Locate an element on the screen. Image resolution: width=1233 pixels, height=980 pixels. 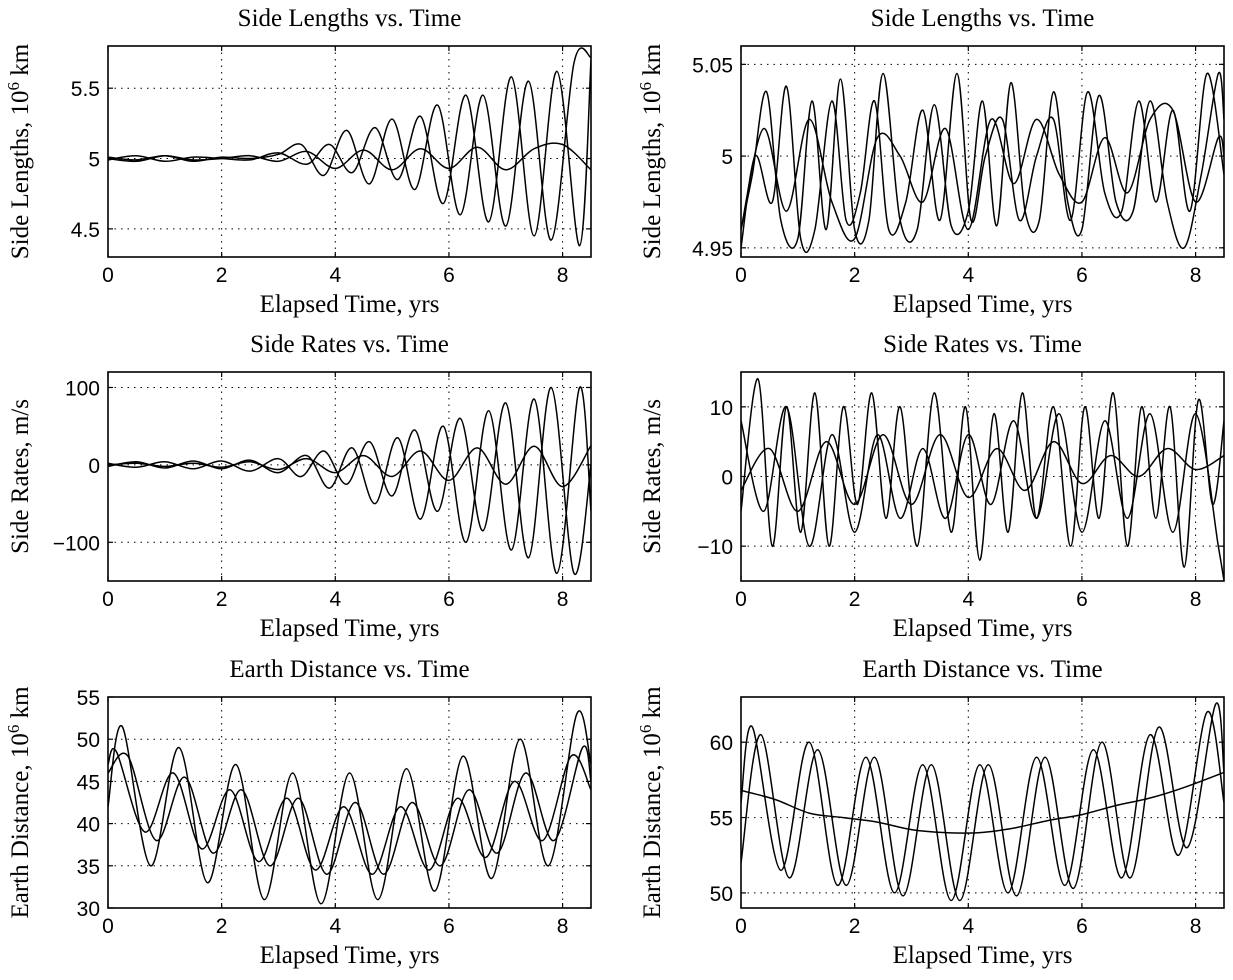
y-tick-label: 4.95 is located at coordinates (712, 249).